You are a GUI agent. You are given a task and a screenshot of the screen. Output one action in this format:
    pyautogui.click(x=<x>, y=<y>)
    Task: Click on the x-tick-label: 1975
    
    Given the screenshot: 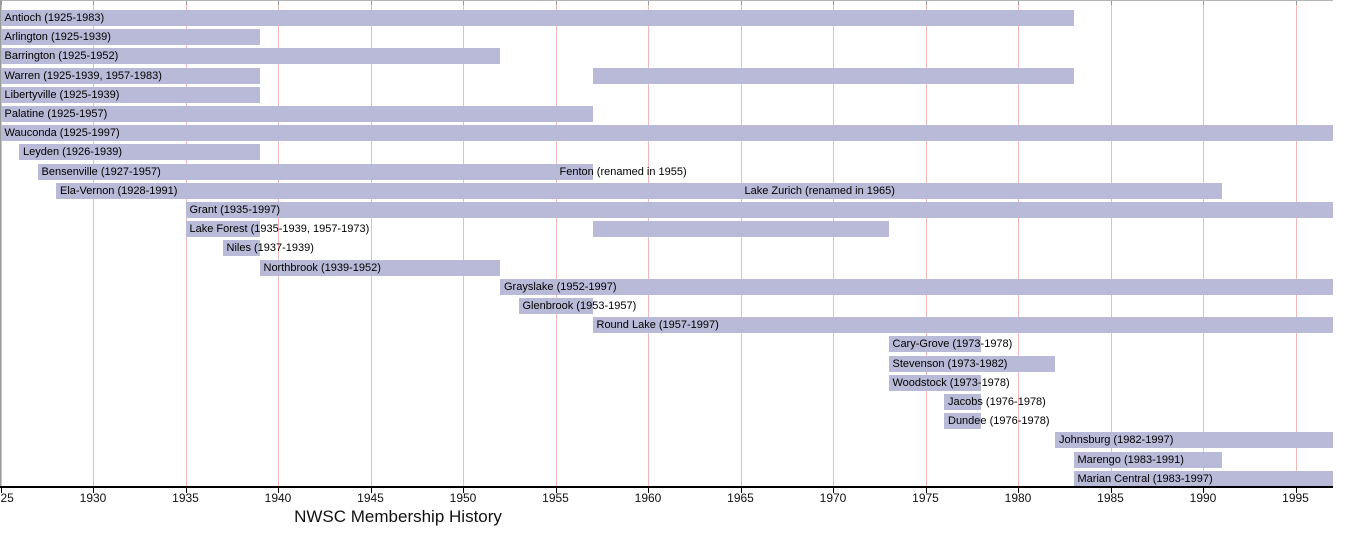 What is the action you would take?
    pyautogui.click(x=925, y=498)
    